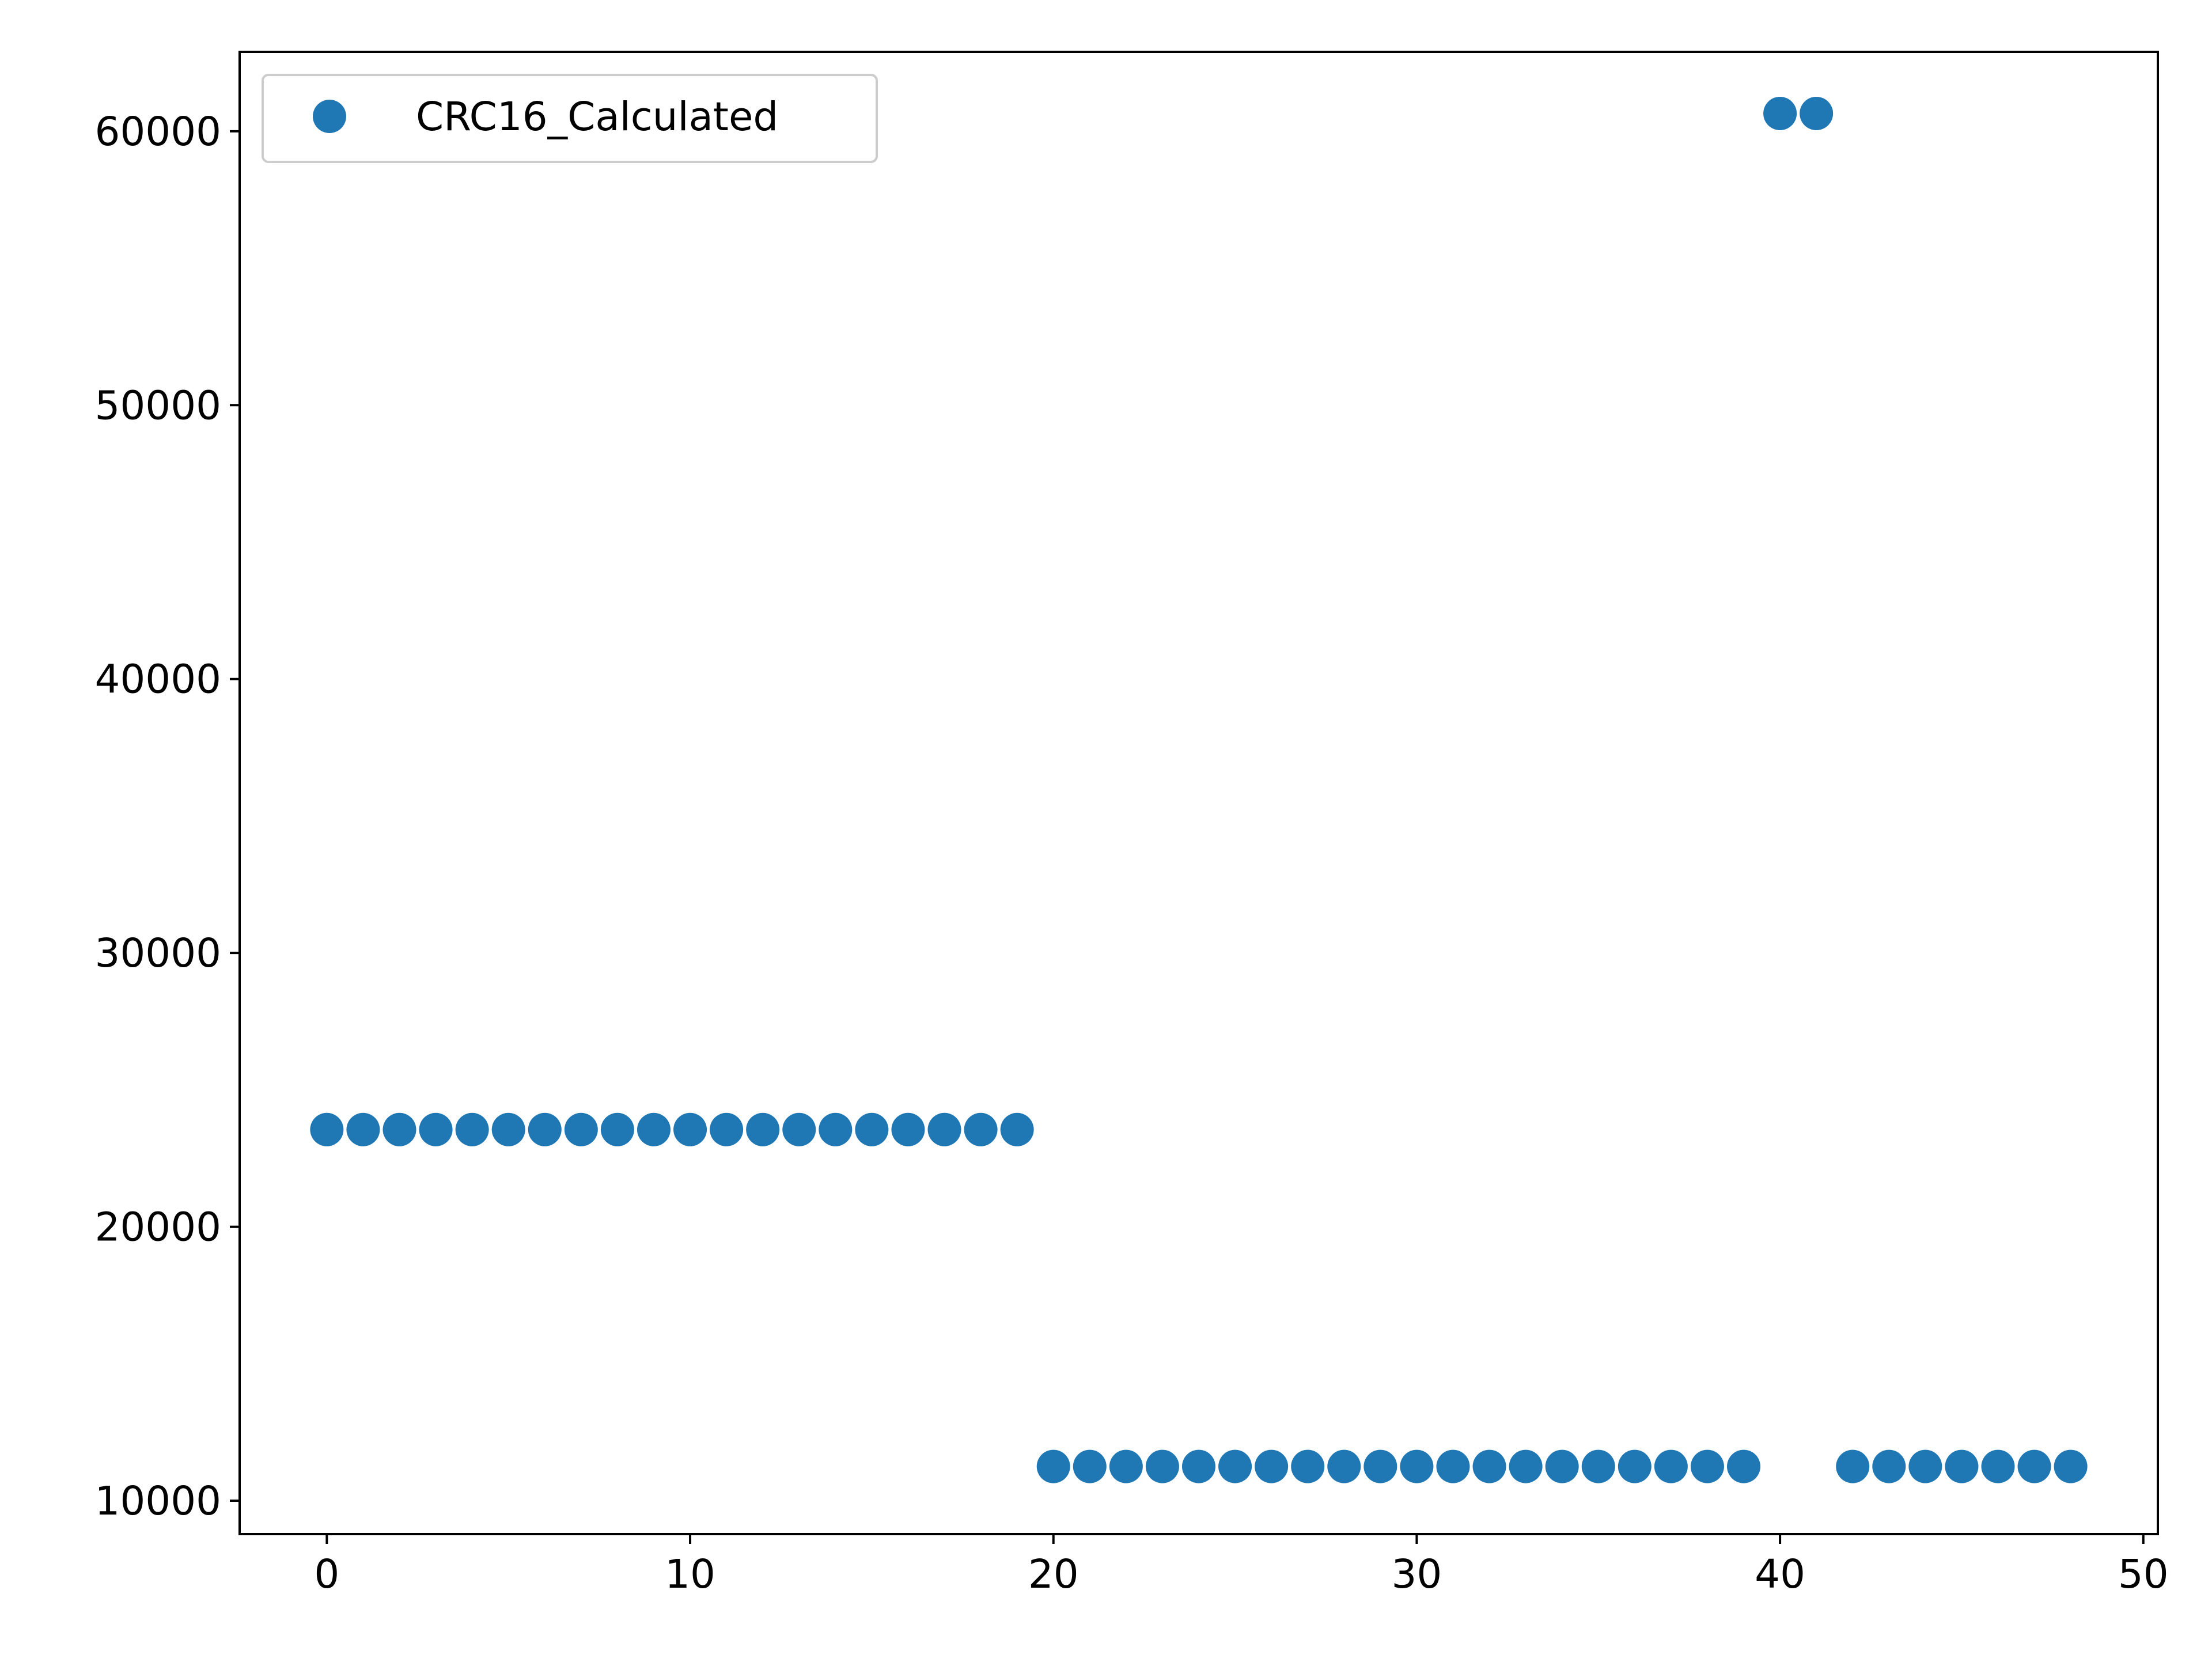  What do you see at coordinates (158, 1228) in the screenshot?
I see `y-tick-label: 20000` at bounding box center [158, 1228].